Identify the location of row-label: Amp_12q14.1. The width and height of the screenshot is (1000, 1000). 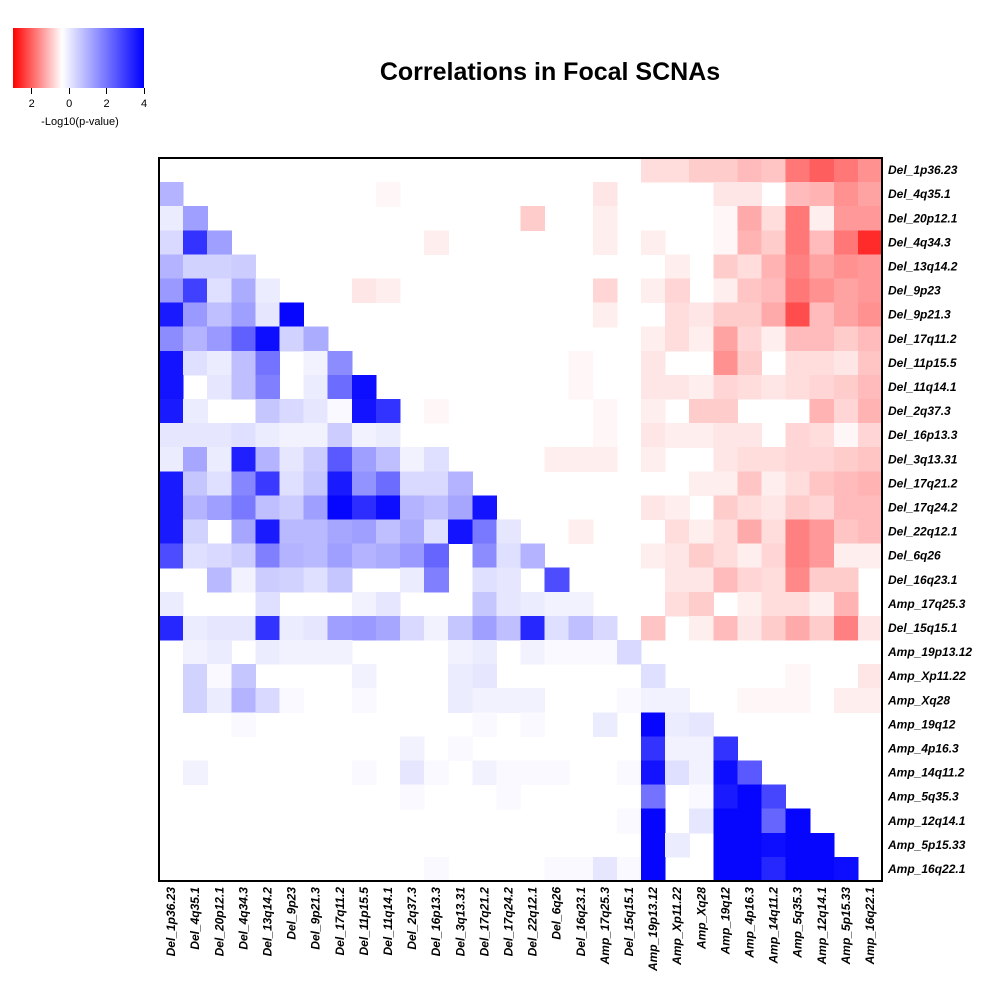
(926, 821).